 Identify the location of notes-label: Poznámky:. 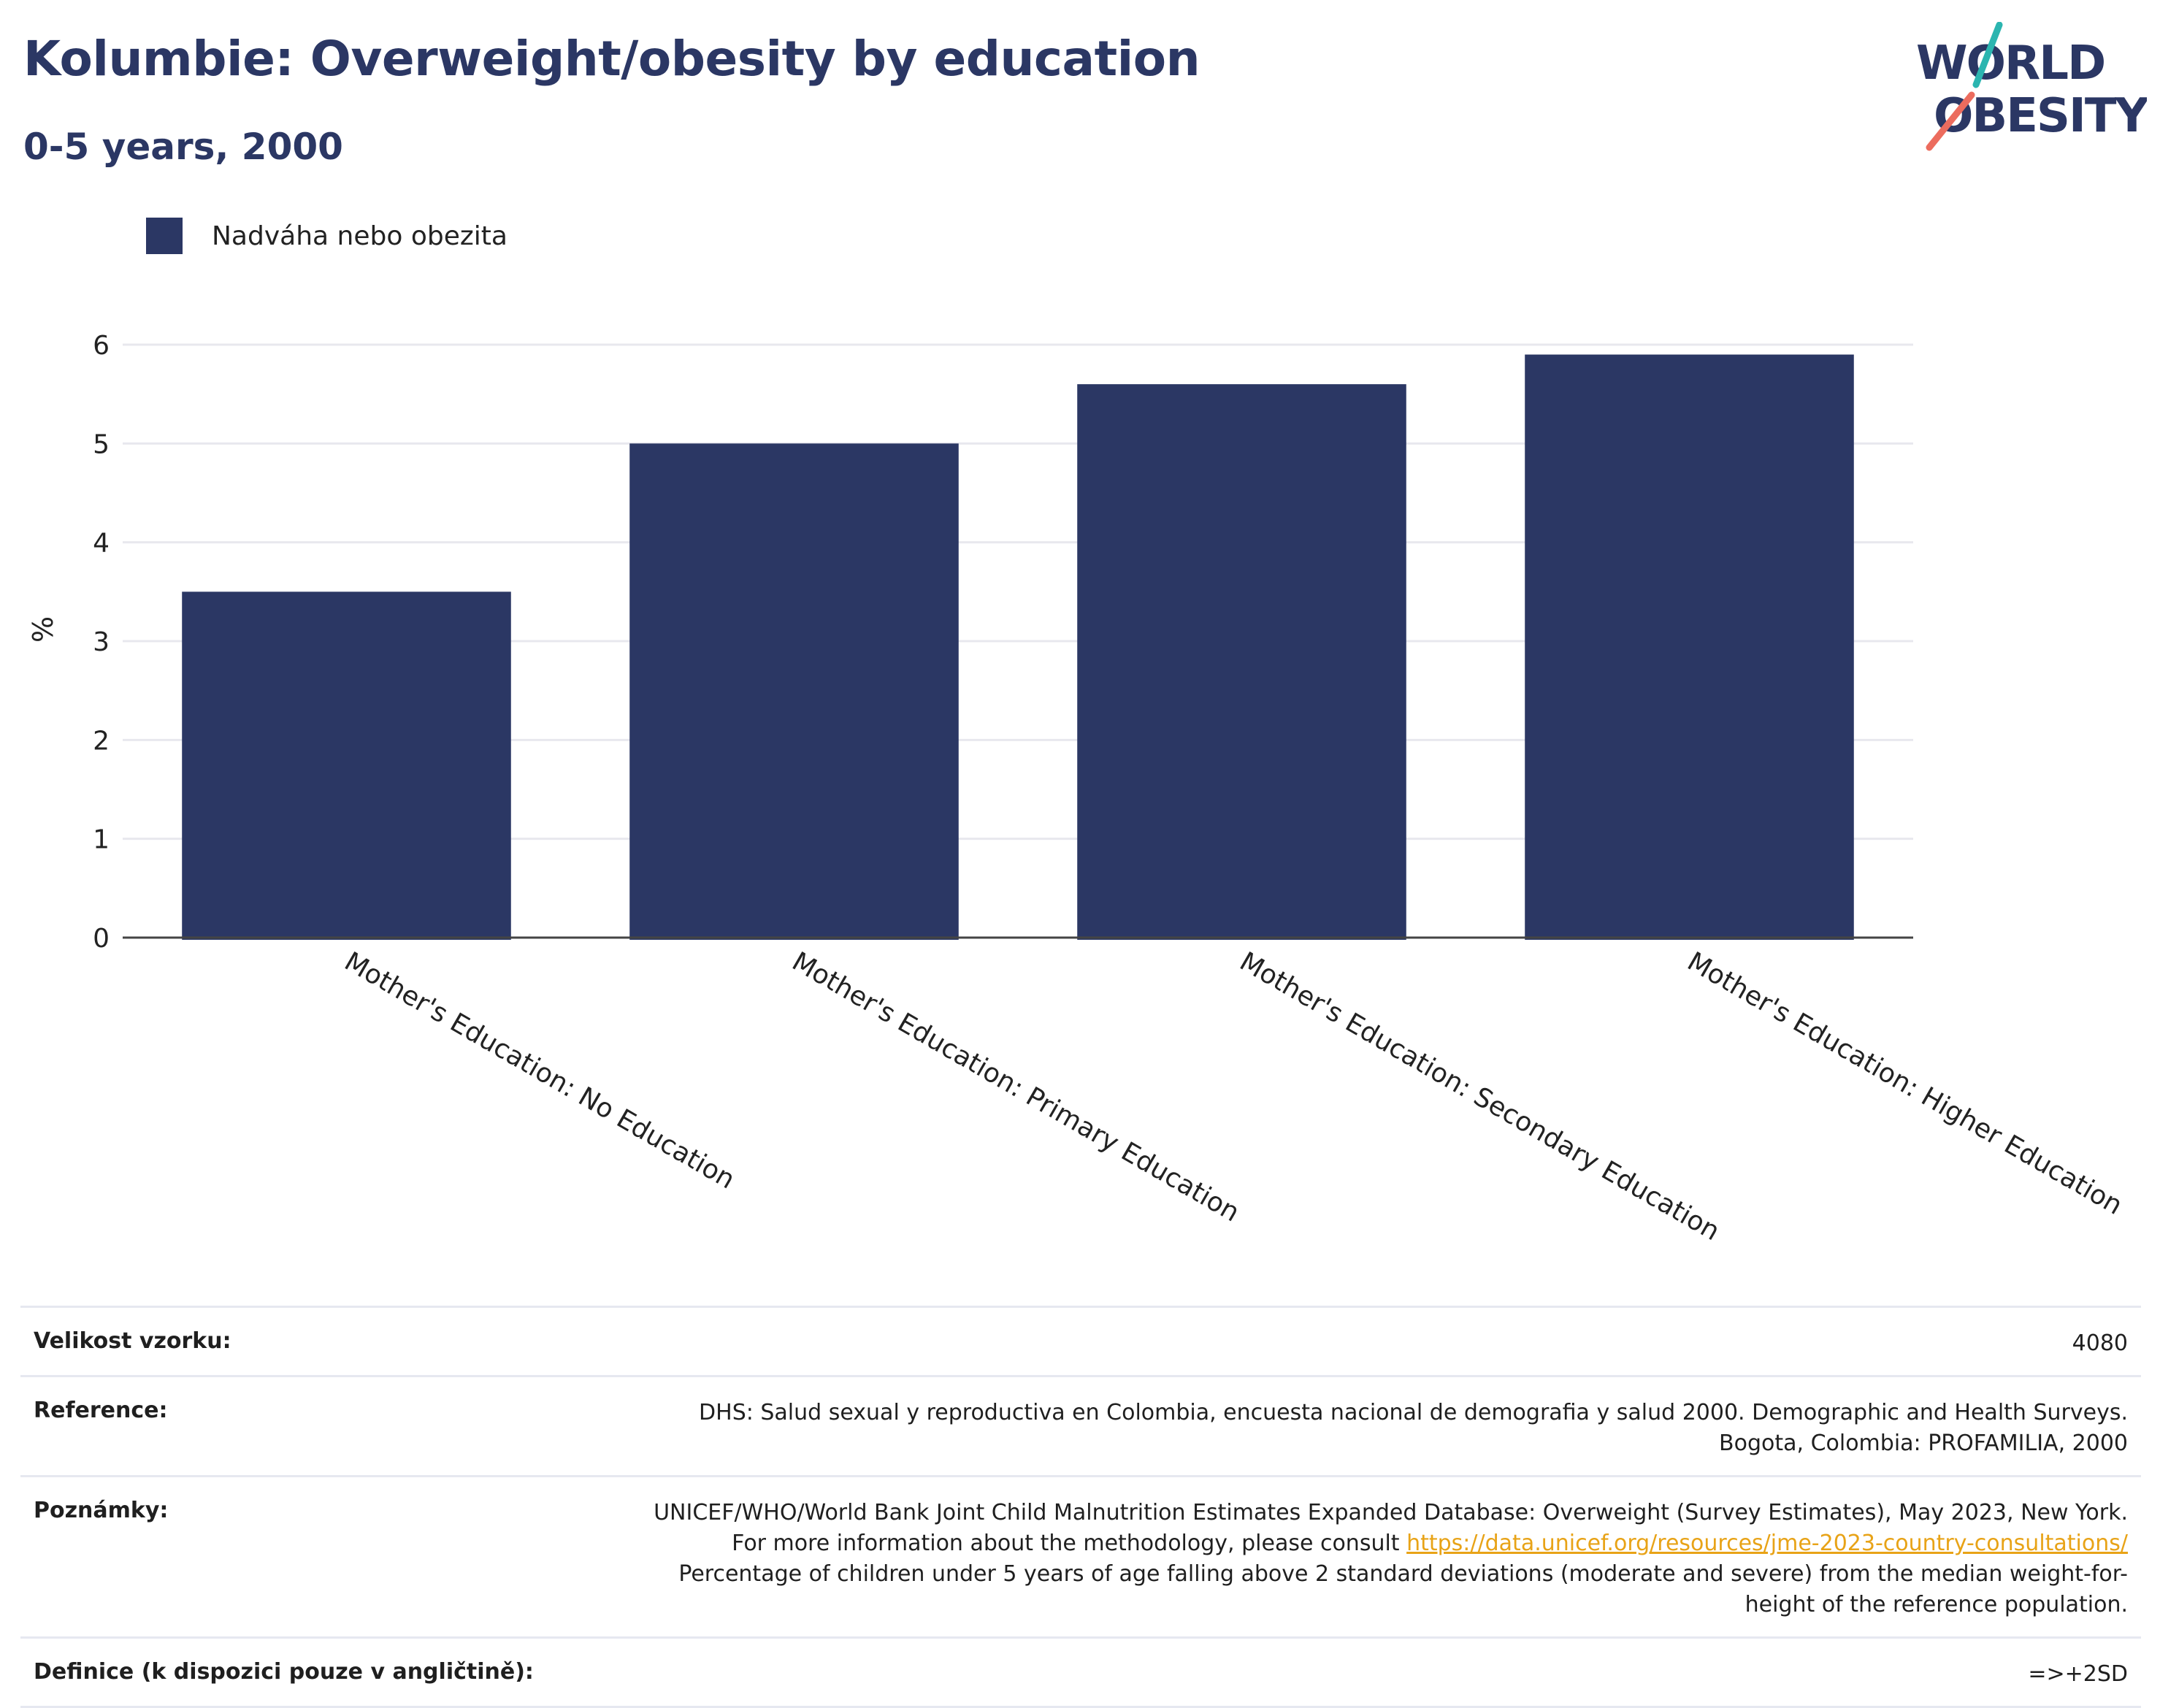
(101, 1510).